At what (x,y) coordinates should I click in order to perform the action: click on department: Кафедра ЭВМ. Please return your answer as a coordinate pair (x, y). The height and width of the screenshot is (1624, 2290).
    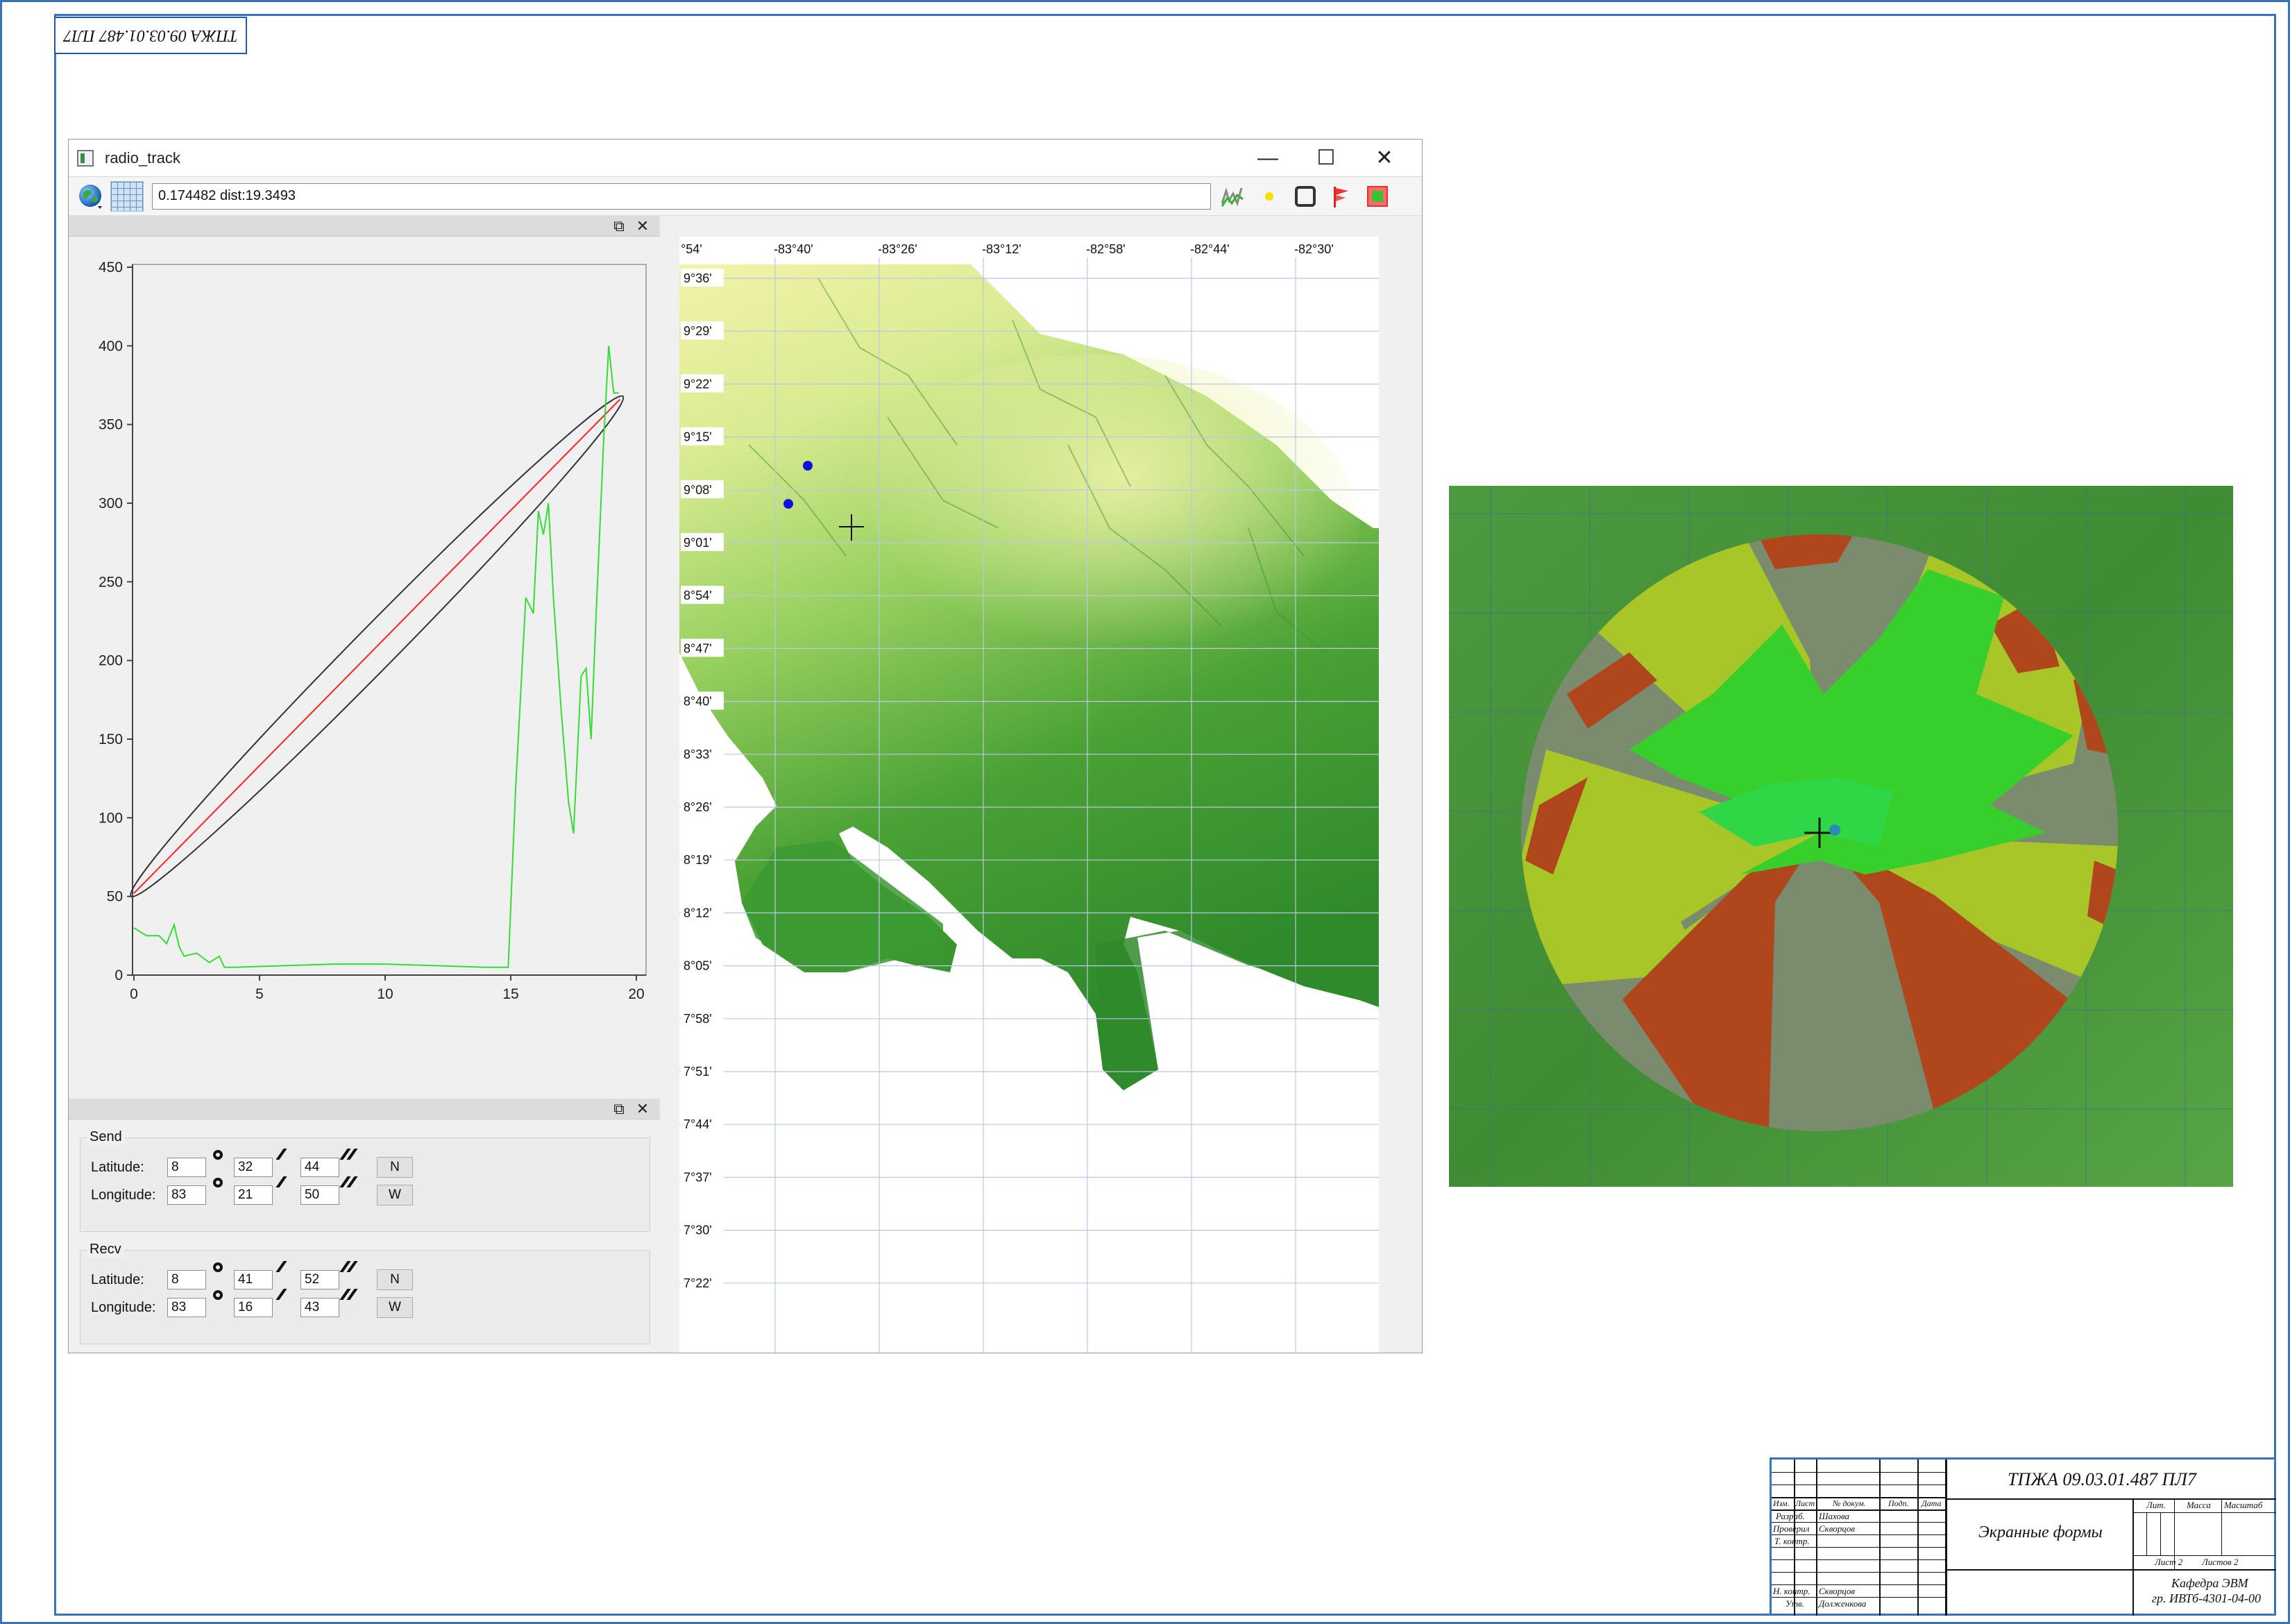
    Looking at the image, I should click on (2209, 1583).